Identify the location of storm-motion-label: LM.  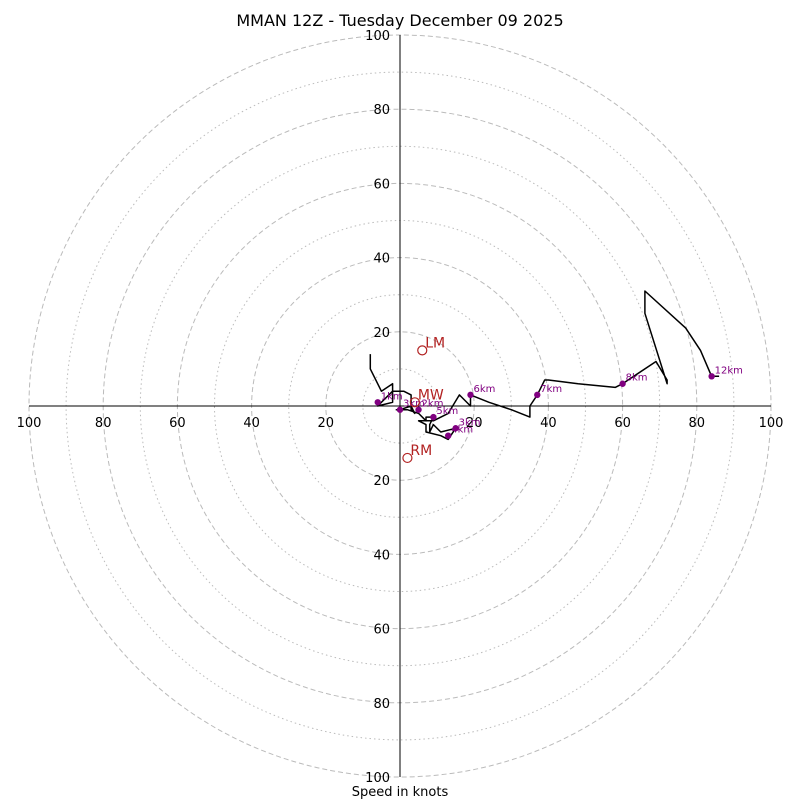
(435, 343).